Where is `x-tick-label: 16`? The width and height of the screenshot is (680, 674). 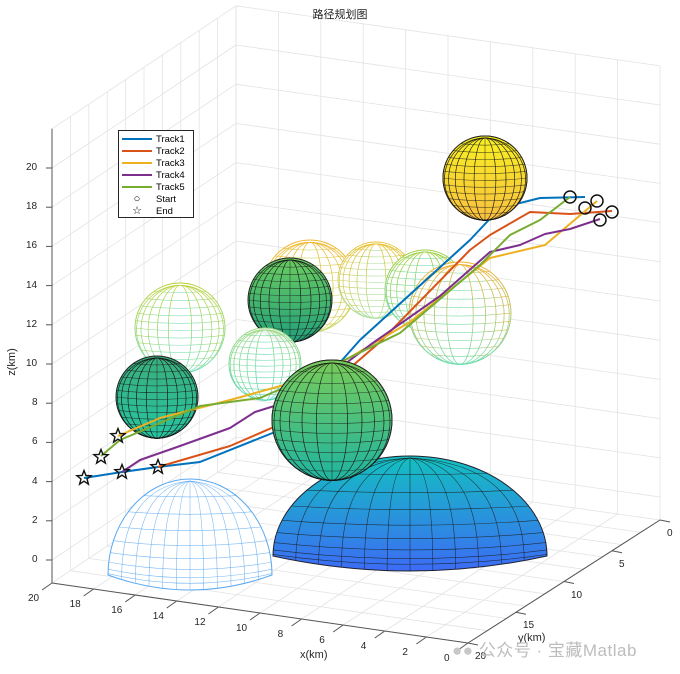
x-tick-label: 16 is located at coordinates (117, 610).